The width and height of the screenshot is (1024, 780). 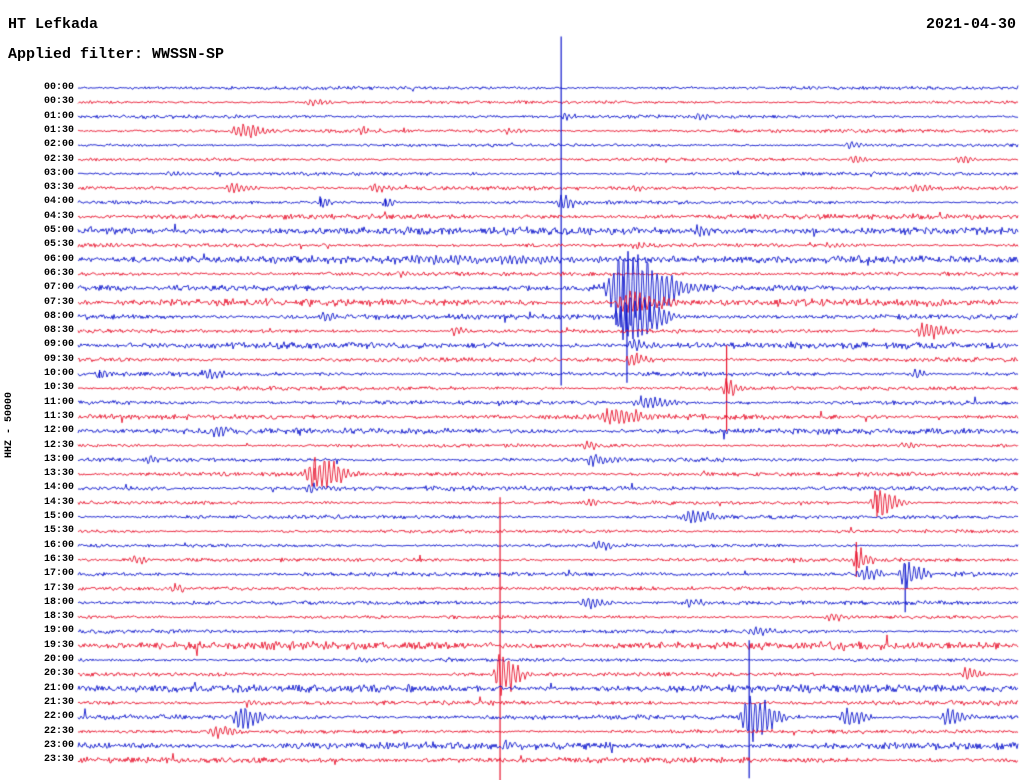 What do you see at coordinates (58, 159) in the screenshot?
I see `time-label: 02:30` at bounding box center [58, 159].